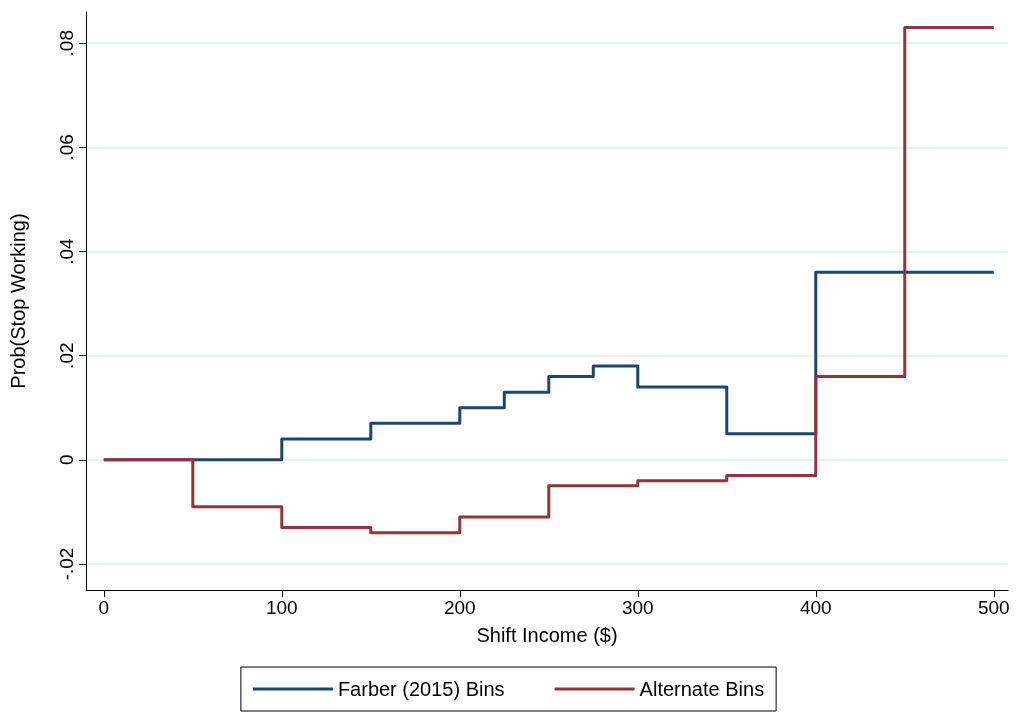 The image size is (1017, 713). What do you see at coordinates (815, 607) in the screenshot?
I see `x-tick-label: 400` at bounding box center [815, 607].